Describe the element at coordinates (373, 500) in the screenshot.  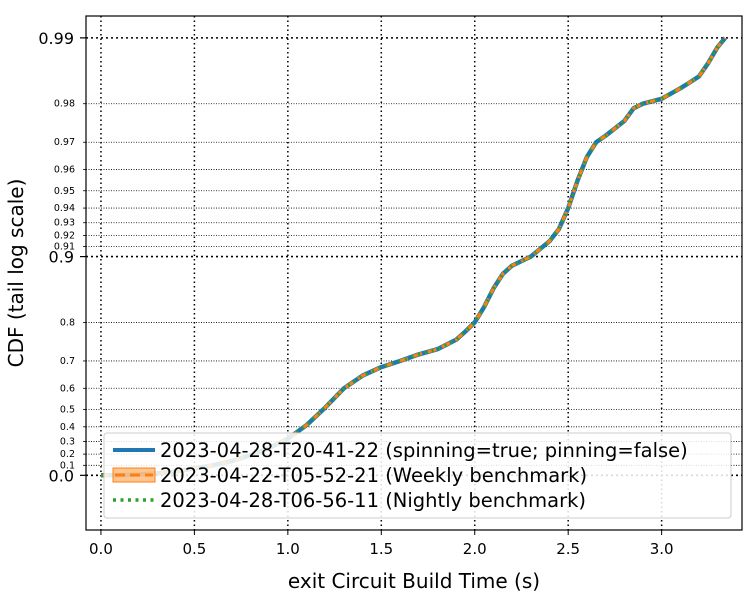
I see `legend-entry-label: 2023-04-28-T06-56-11 (Nightly benchmark)` at that location.